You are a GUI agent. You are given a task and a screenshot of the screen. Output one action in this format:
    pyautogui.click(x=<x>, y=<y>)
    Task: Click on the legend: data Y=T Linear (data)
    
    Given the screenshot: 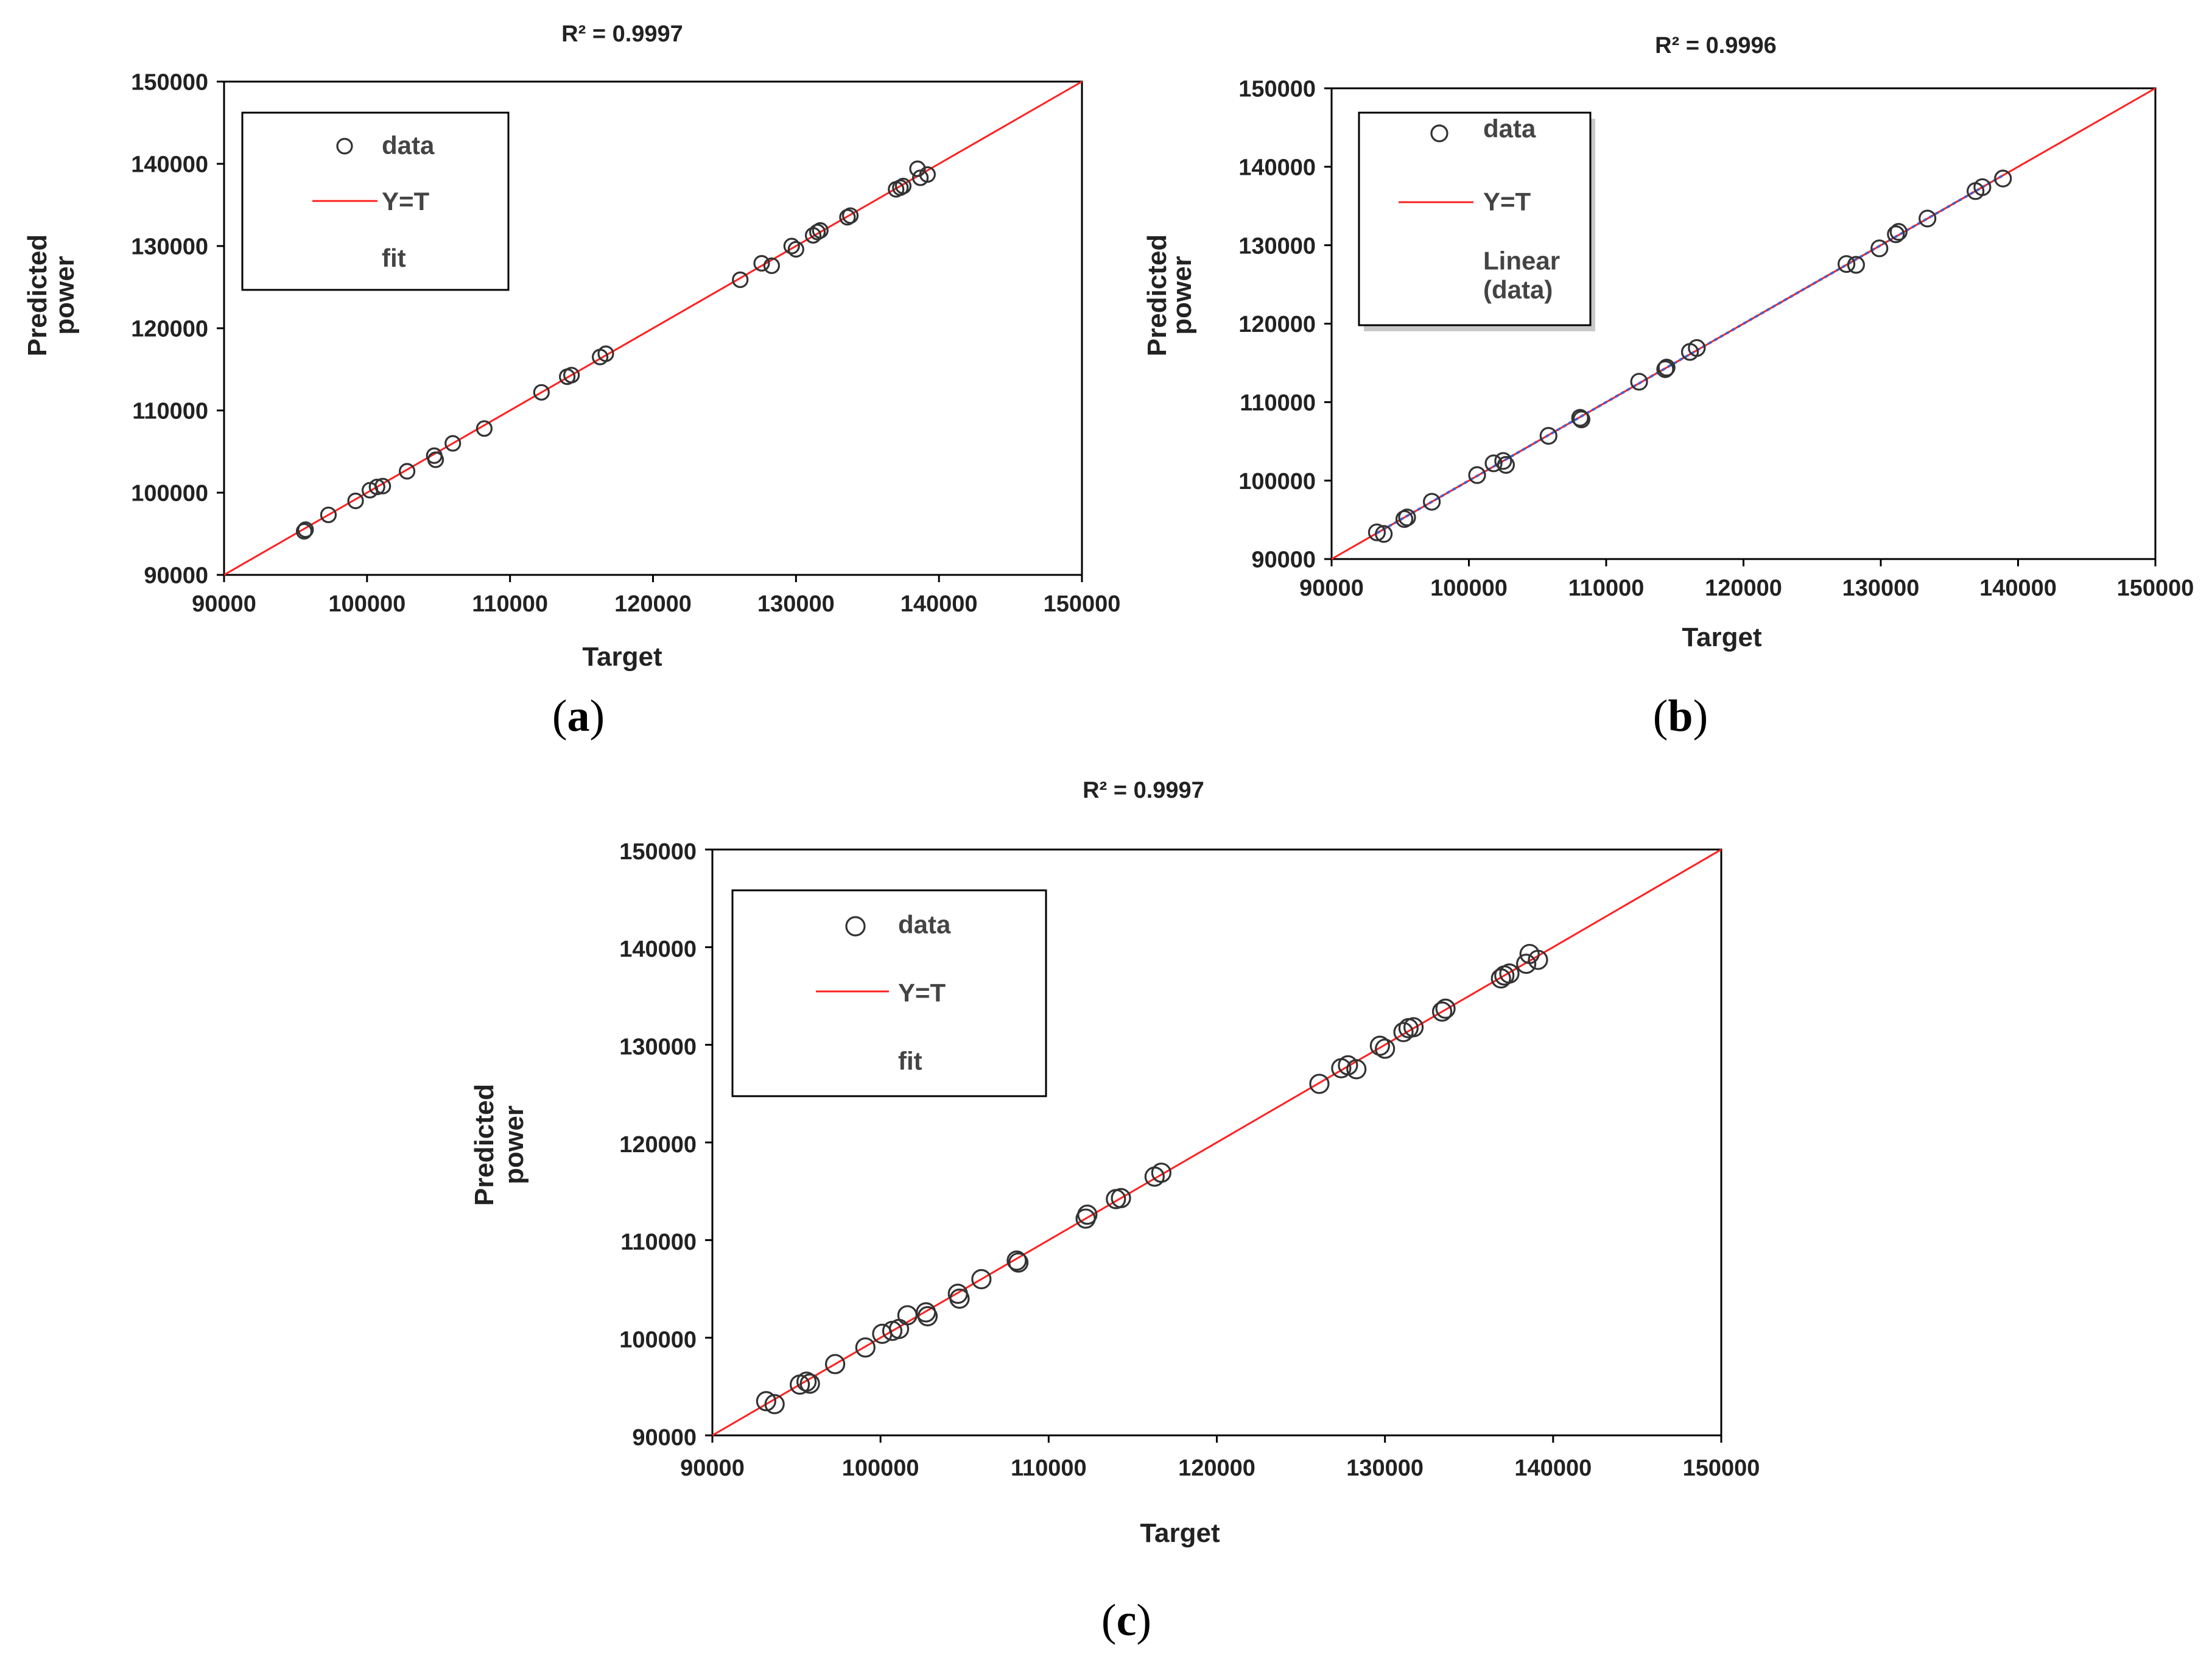 What is the action you would take?
    pyautogui.click(x=1476, y=221)
    